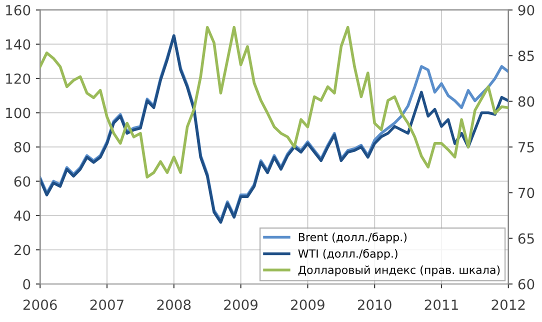 This screenshot has height=322, width=542. I want to click on y-tick-label: 80, so click(22, 147).